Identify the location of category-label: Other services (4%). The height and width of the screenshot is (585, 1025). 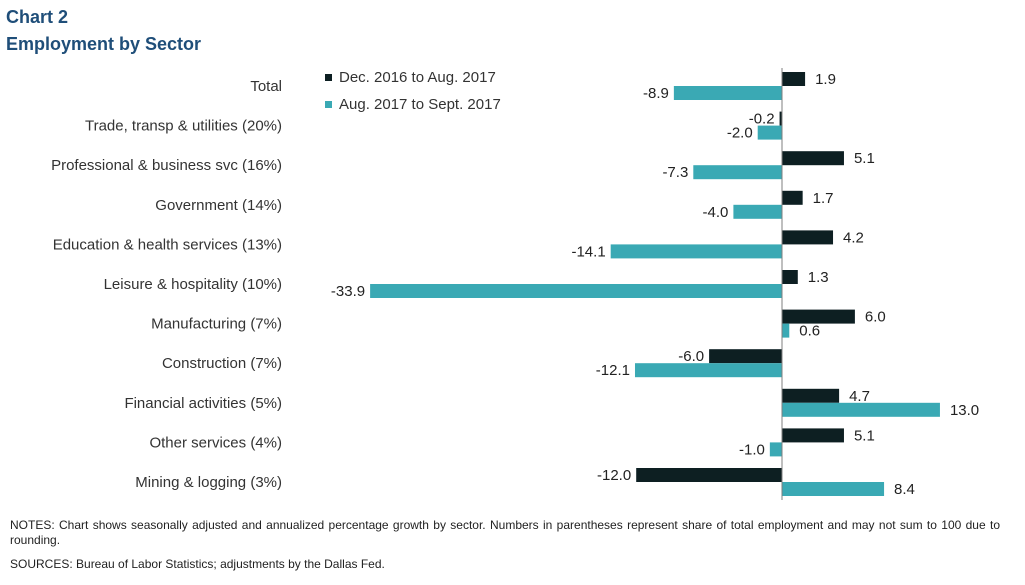
(215, 442).